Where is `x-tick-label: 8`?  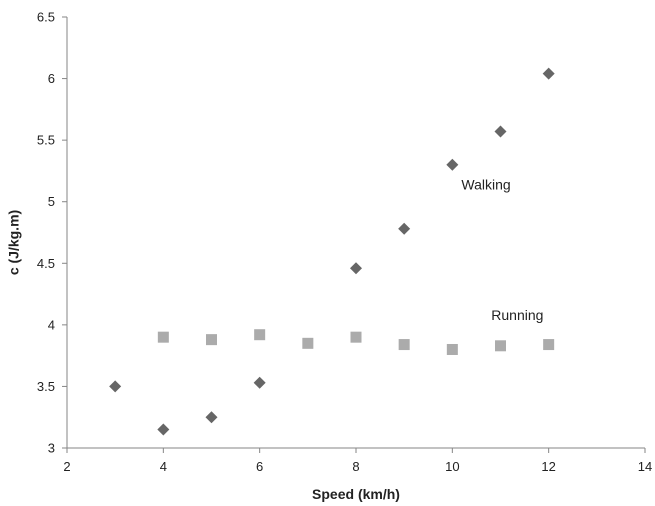
x-tick-label: 8 is located at coordinates (355, 466).